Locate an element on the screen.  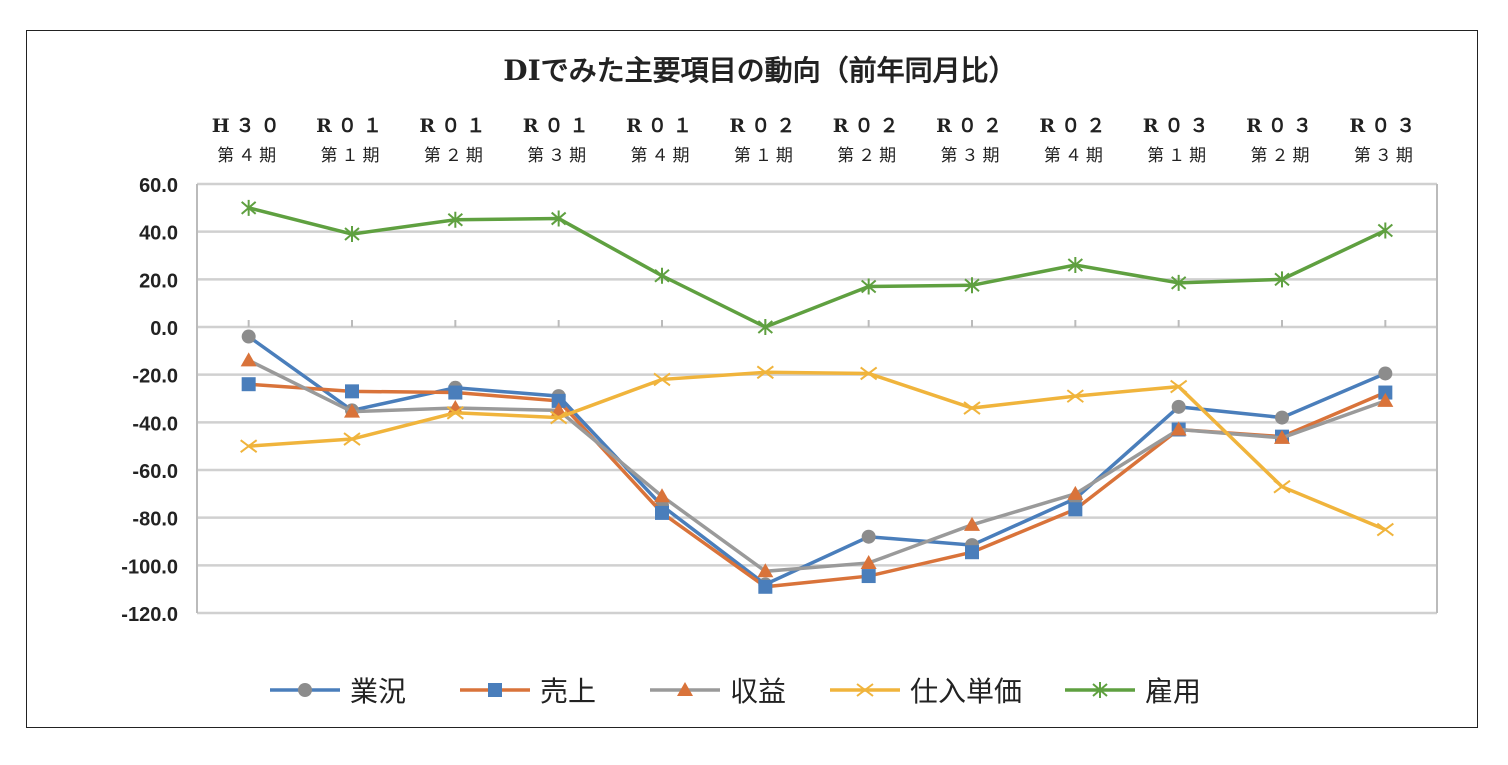
y-tick-label: -100.0 is located at coordinates (149, 567).